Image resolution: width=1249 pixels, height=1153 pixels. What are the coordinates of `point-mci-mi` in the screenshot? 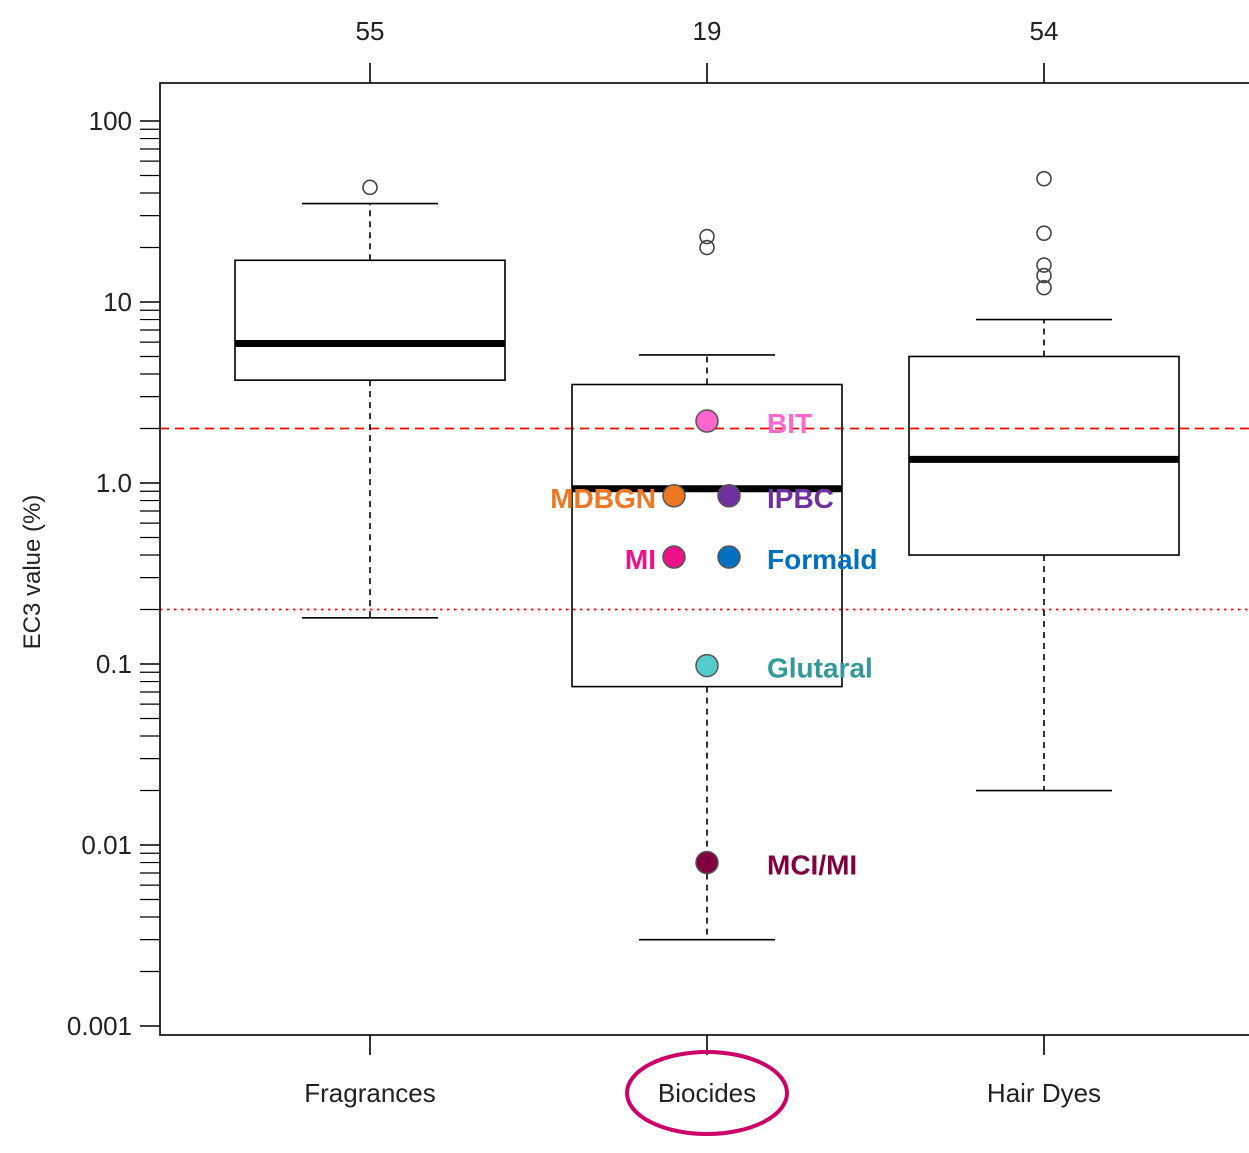 It's located at (707, 862).